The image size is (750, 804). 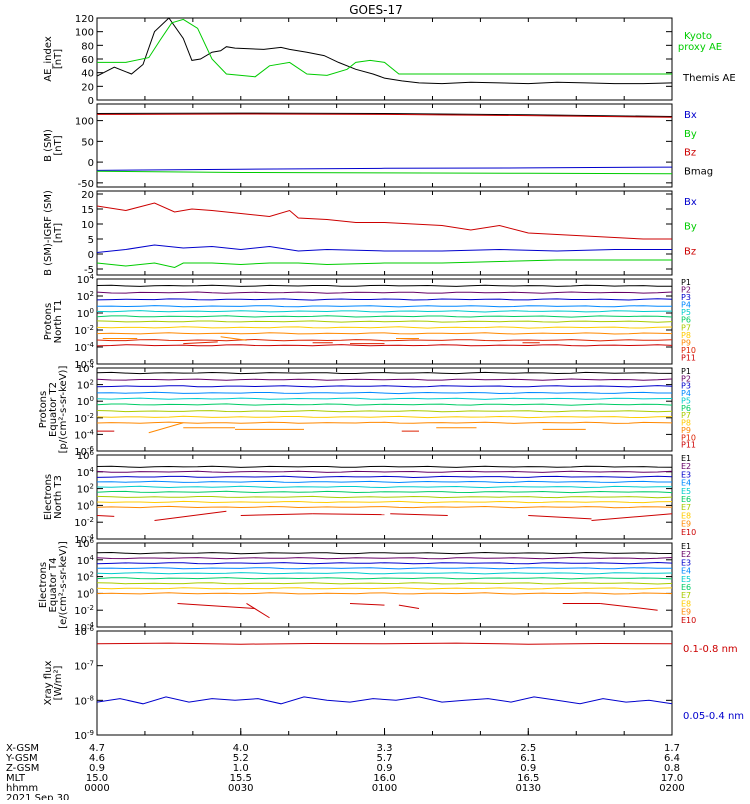 What do you see at coordinates (241, 778) in the screenshot?
I see `x-tick-value: 15.5` at bounding box center [241, 778].